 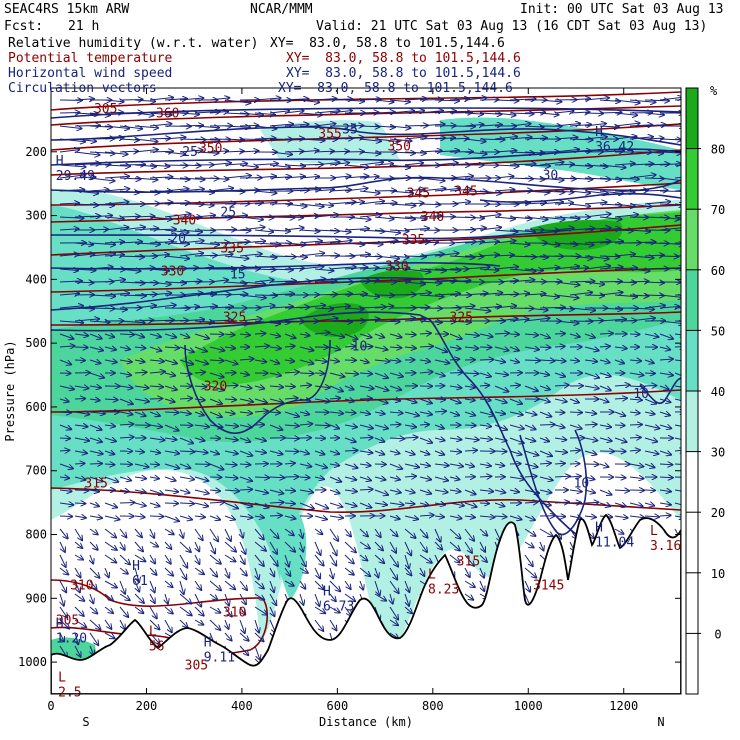 I want to click on x-tick-label: 400, so click(x=242, y=706).